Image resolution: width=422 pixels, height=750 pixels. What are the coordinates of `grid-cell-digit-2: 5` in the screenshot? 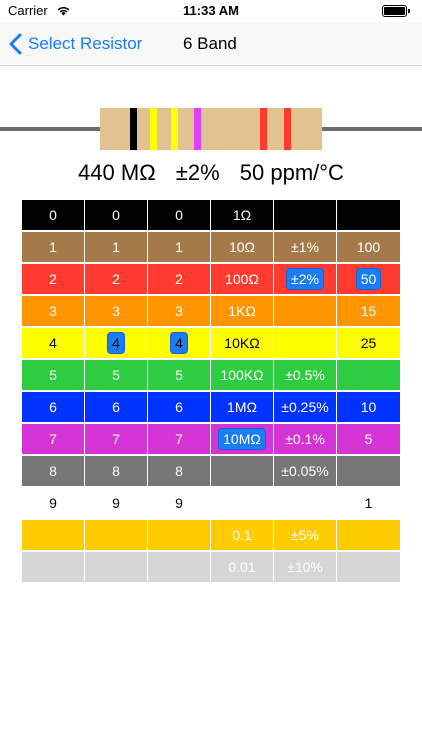 It's located at (116, 375).